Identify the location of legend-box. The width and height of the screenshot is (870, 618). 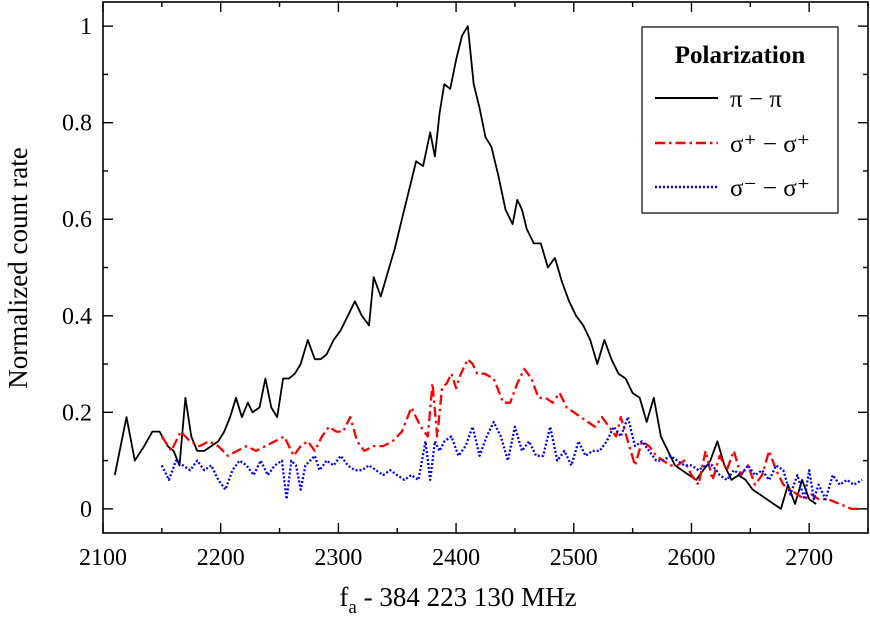
(740, 120).